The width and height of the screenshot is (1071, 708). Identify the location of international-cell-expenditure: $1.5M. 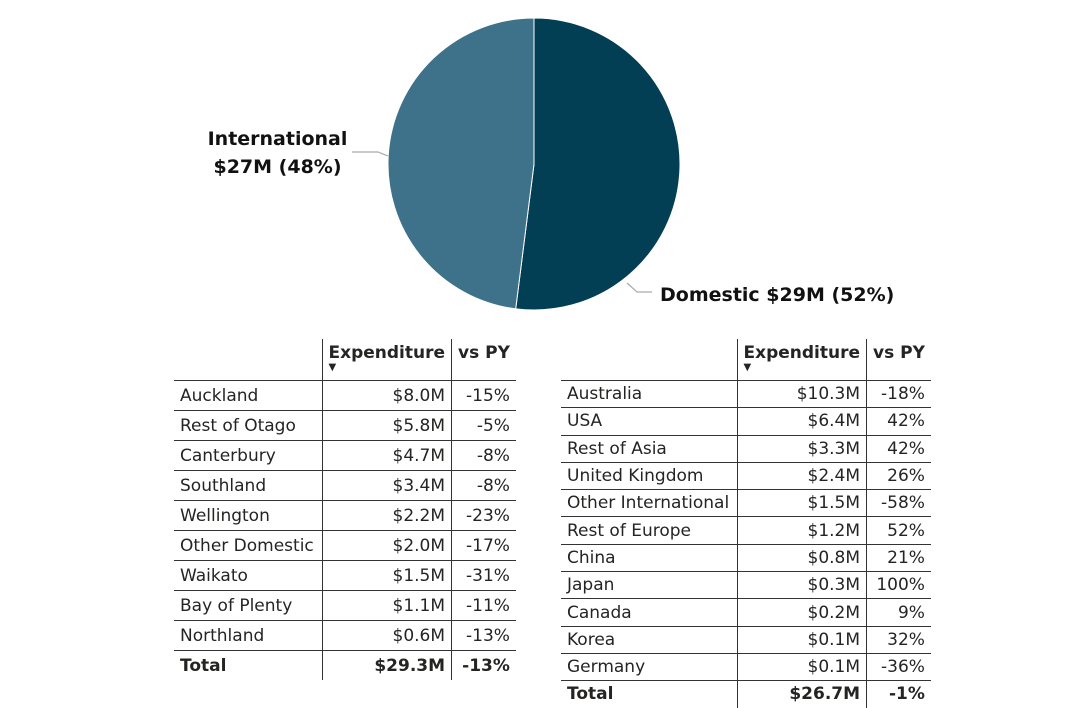
(801, 503).